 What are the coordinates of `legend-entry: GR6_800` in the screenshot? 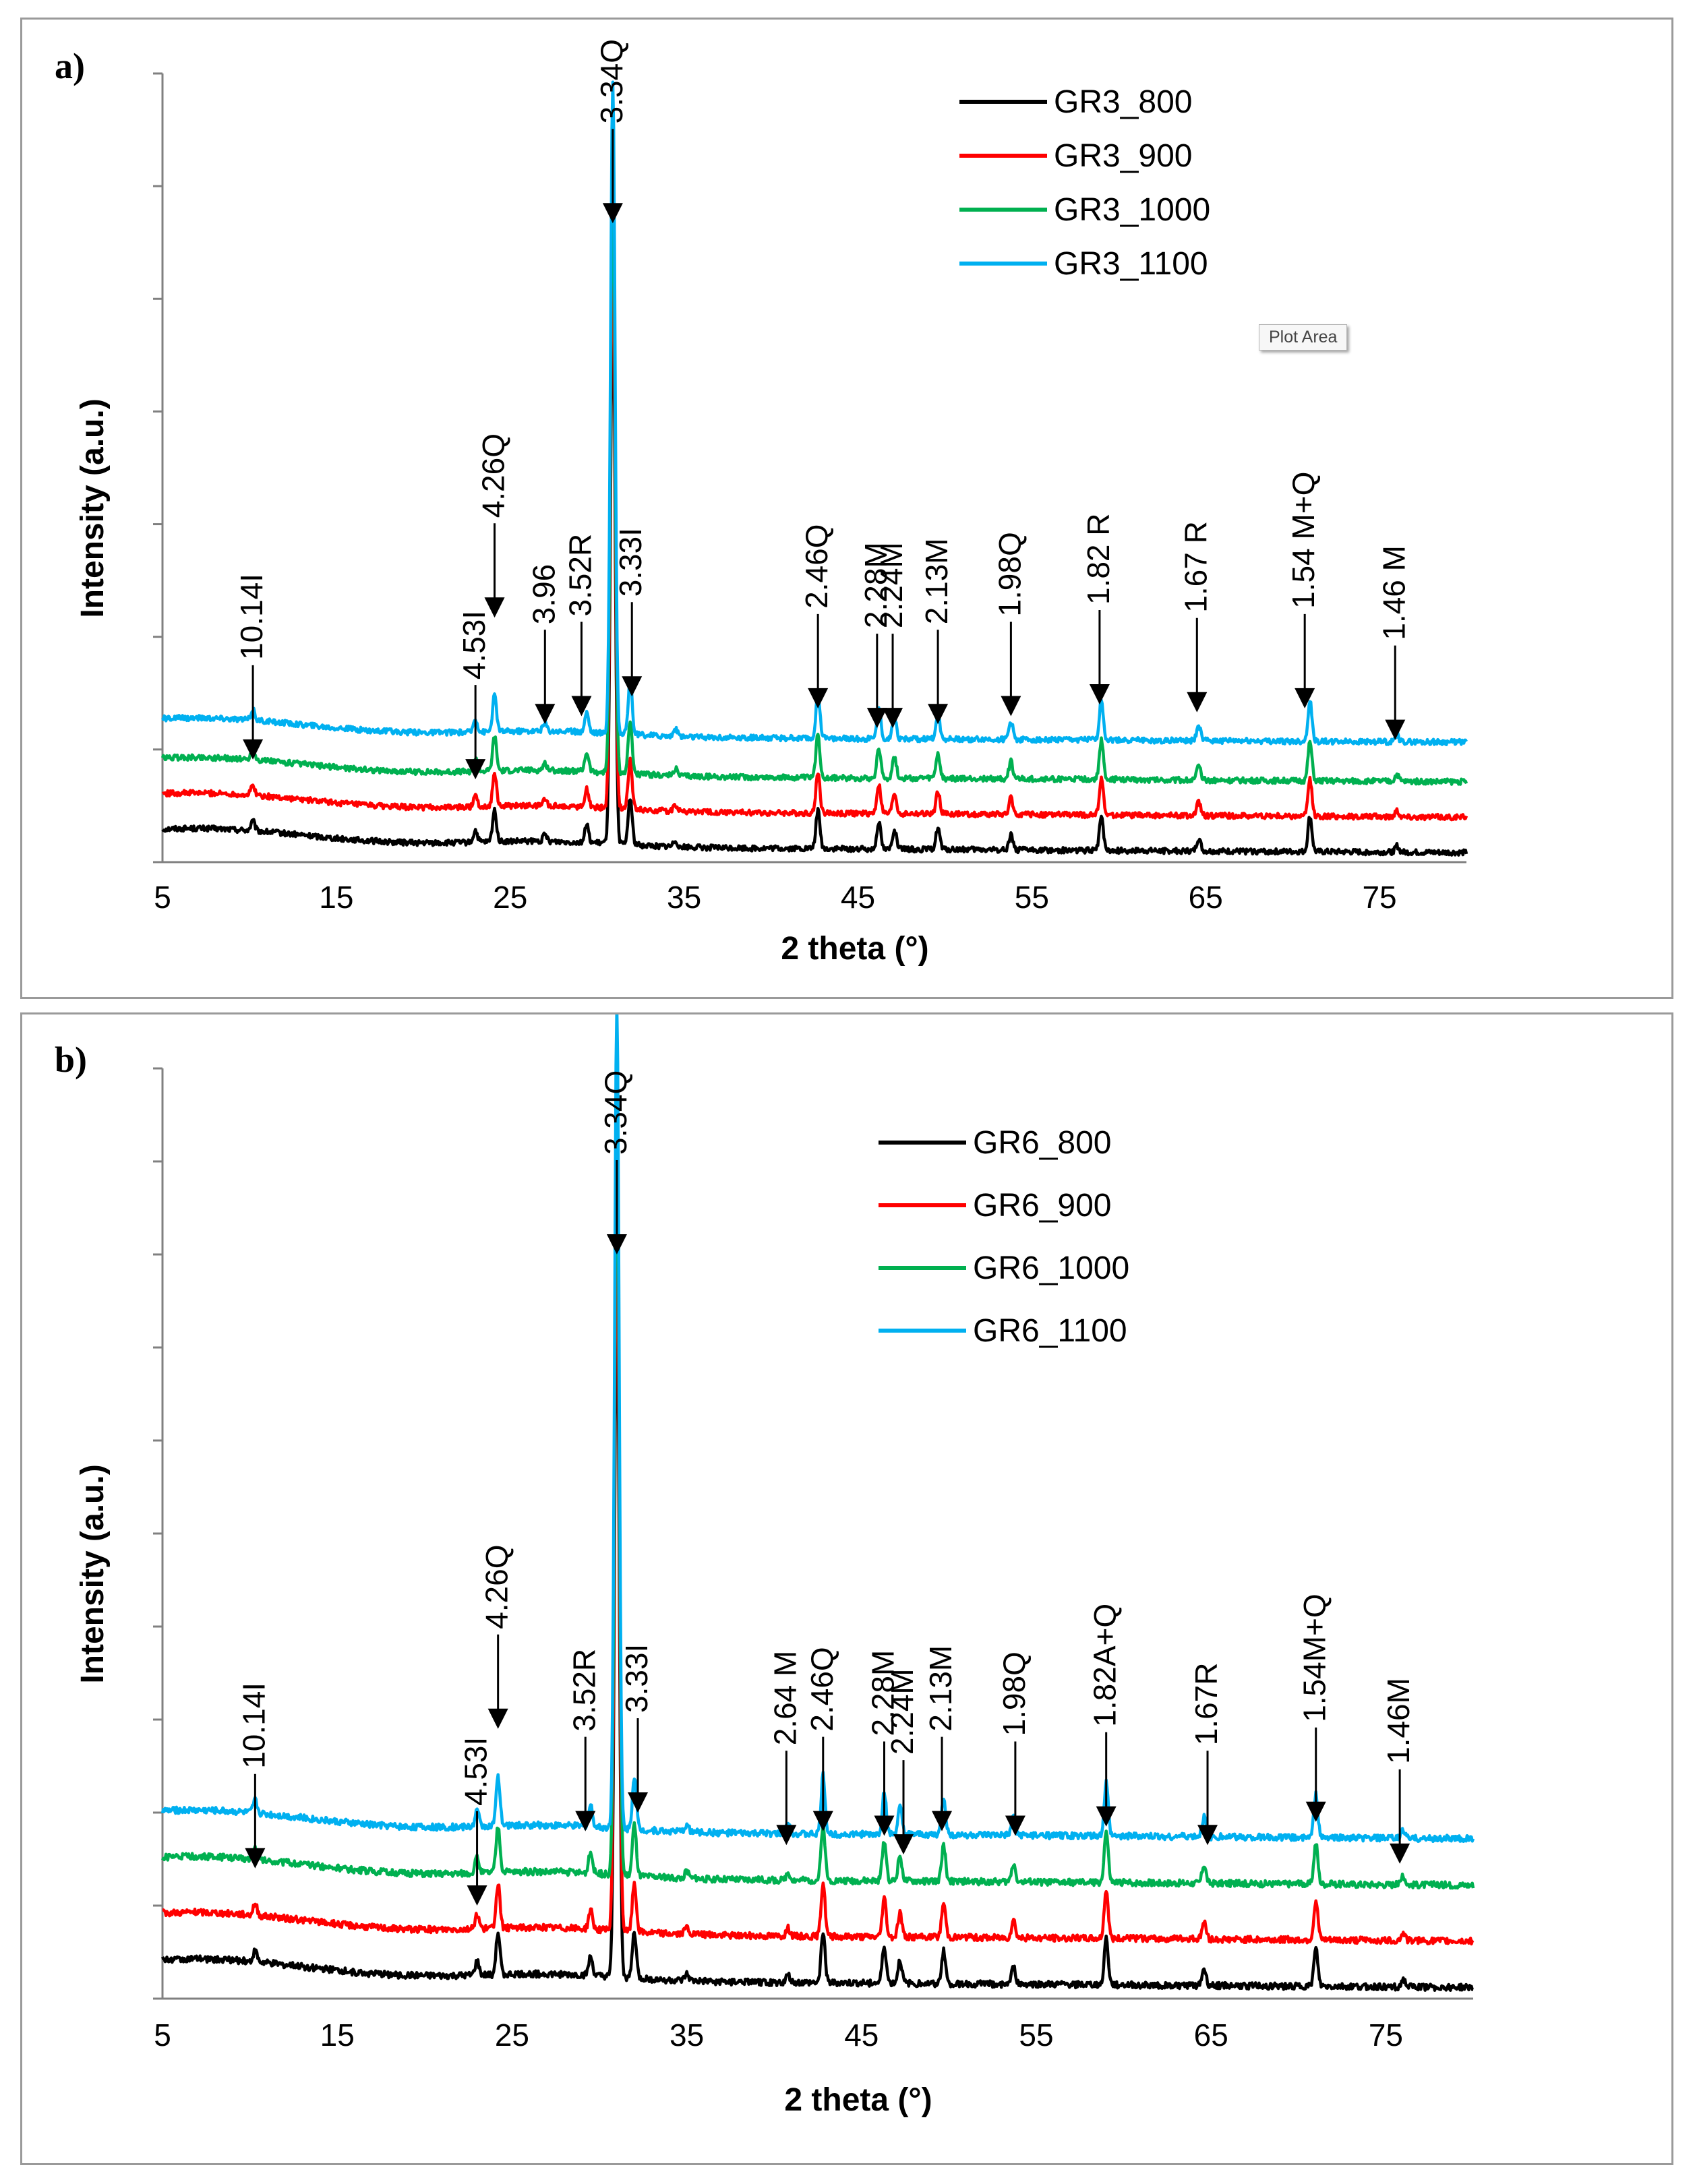 It's located at (1042, 1143).